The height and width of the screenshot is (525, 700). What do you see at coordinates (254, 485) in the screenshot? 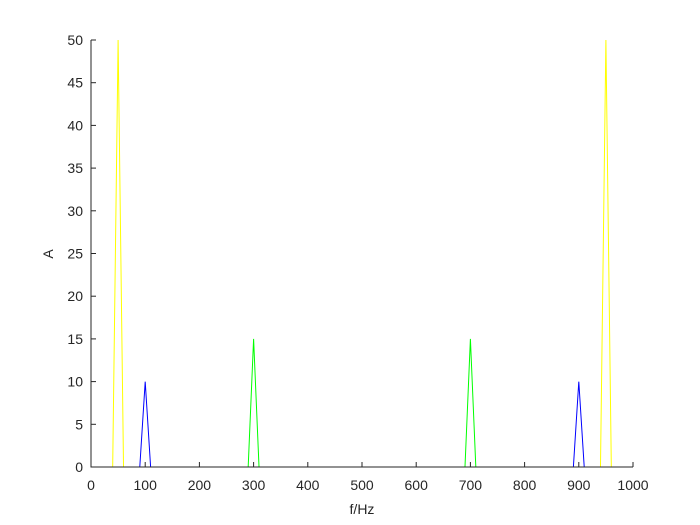
I see `x-tick-label: 300` at bounding box center [254, 485].